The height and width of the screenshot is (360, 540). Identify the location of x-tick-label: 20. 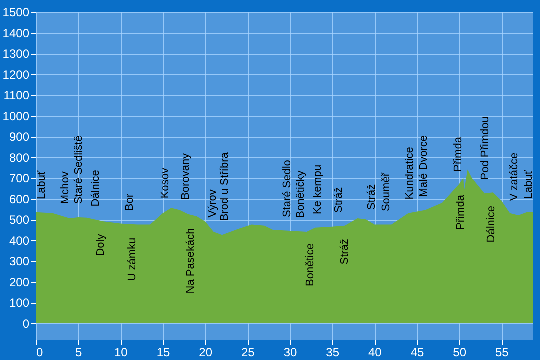
(206, 353).